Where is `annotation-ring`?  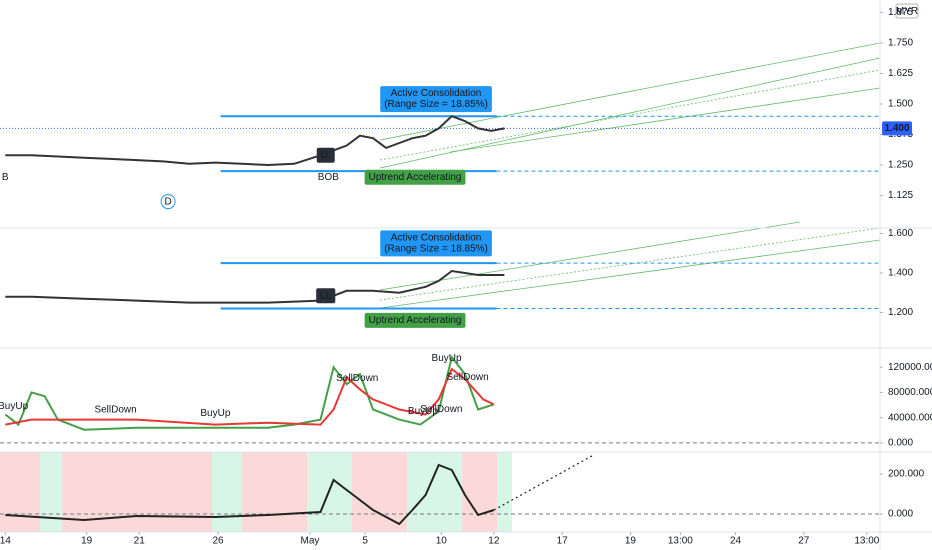
annotation-ring is located at coordinates (168, 202).